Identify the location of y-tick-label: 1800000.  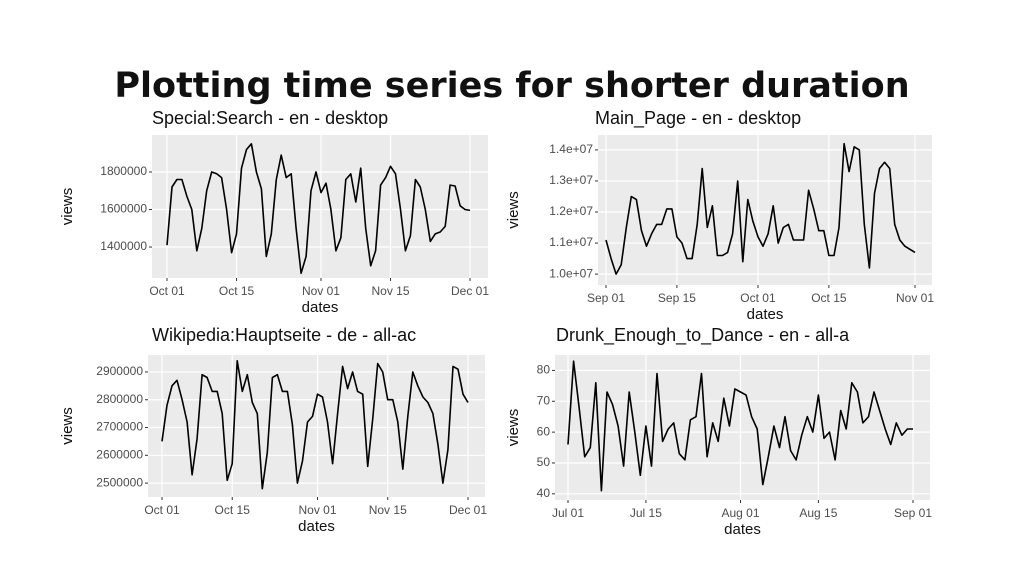
(123, 171).